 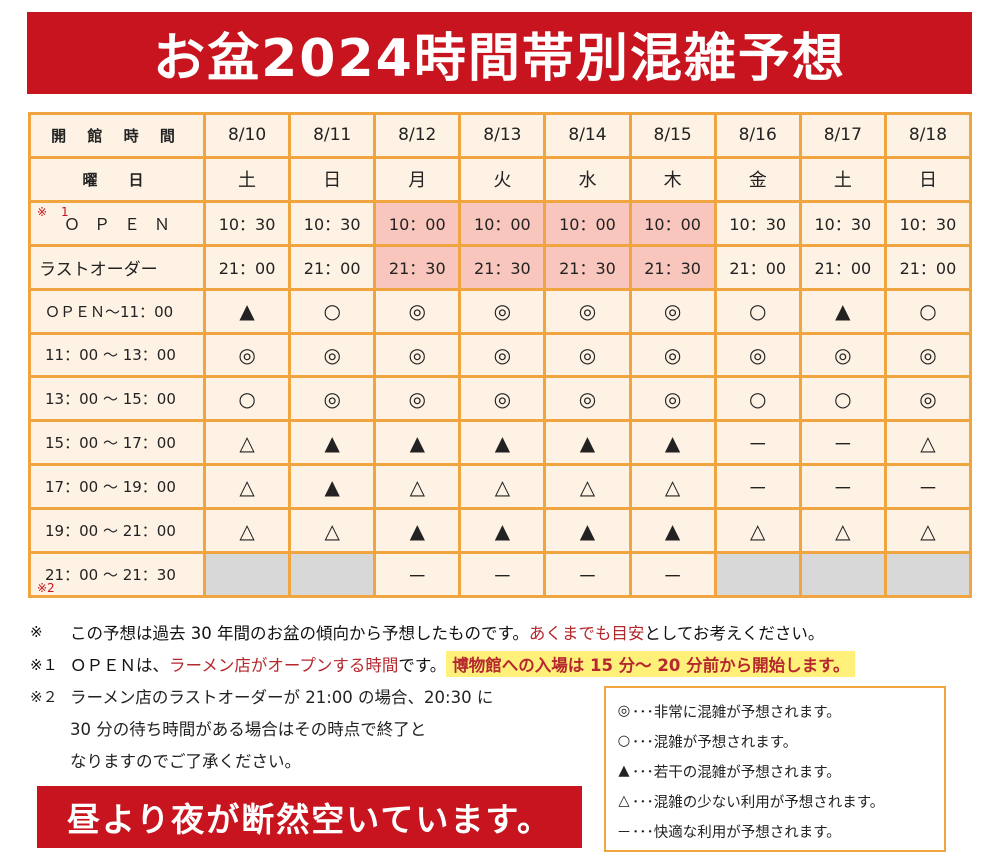 I want to click on last-time-cell: 21：30, so click(x=502, y=267).